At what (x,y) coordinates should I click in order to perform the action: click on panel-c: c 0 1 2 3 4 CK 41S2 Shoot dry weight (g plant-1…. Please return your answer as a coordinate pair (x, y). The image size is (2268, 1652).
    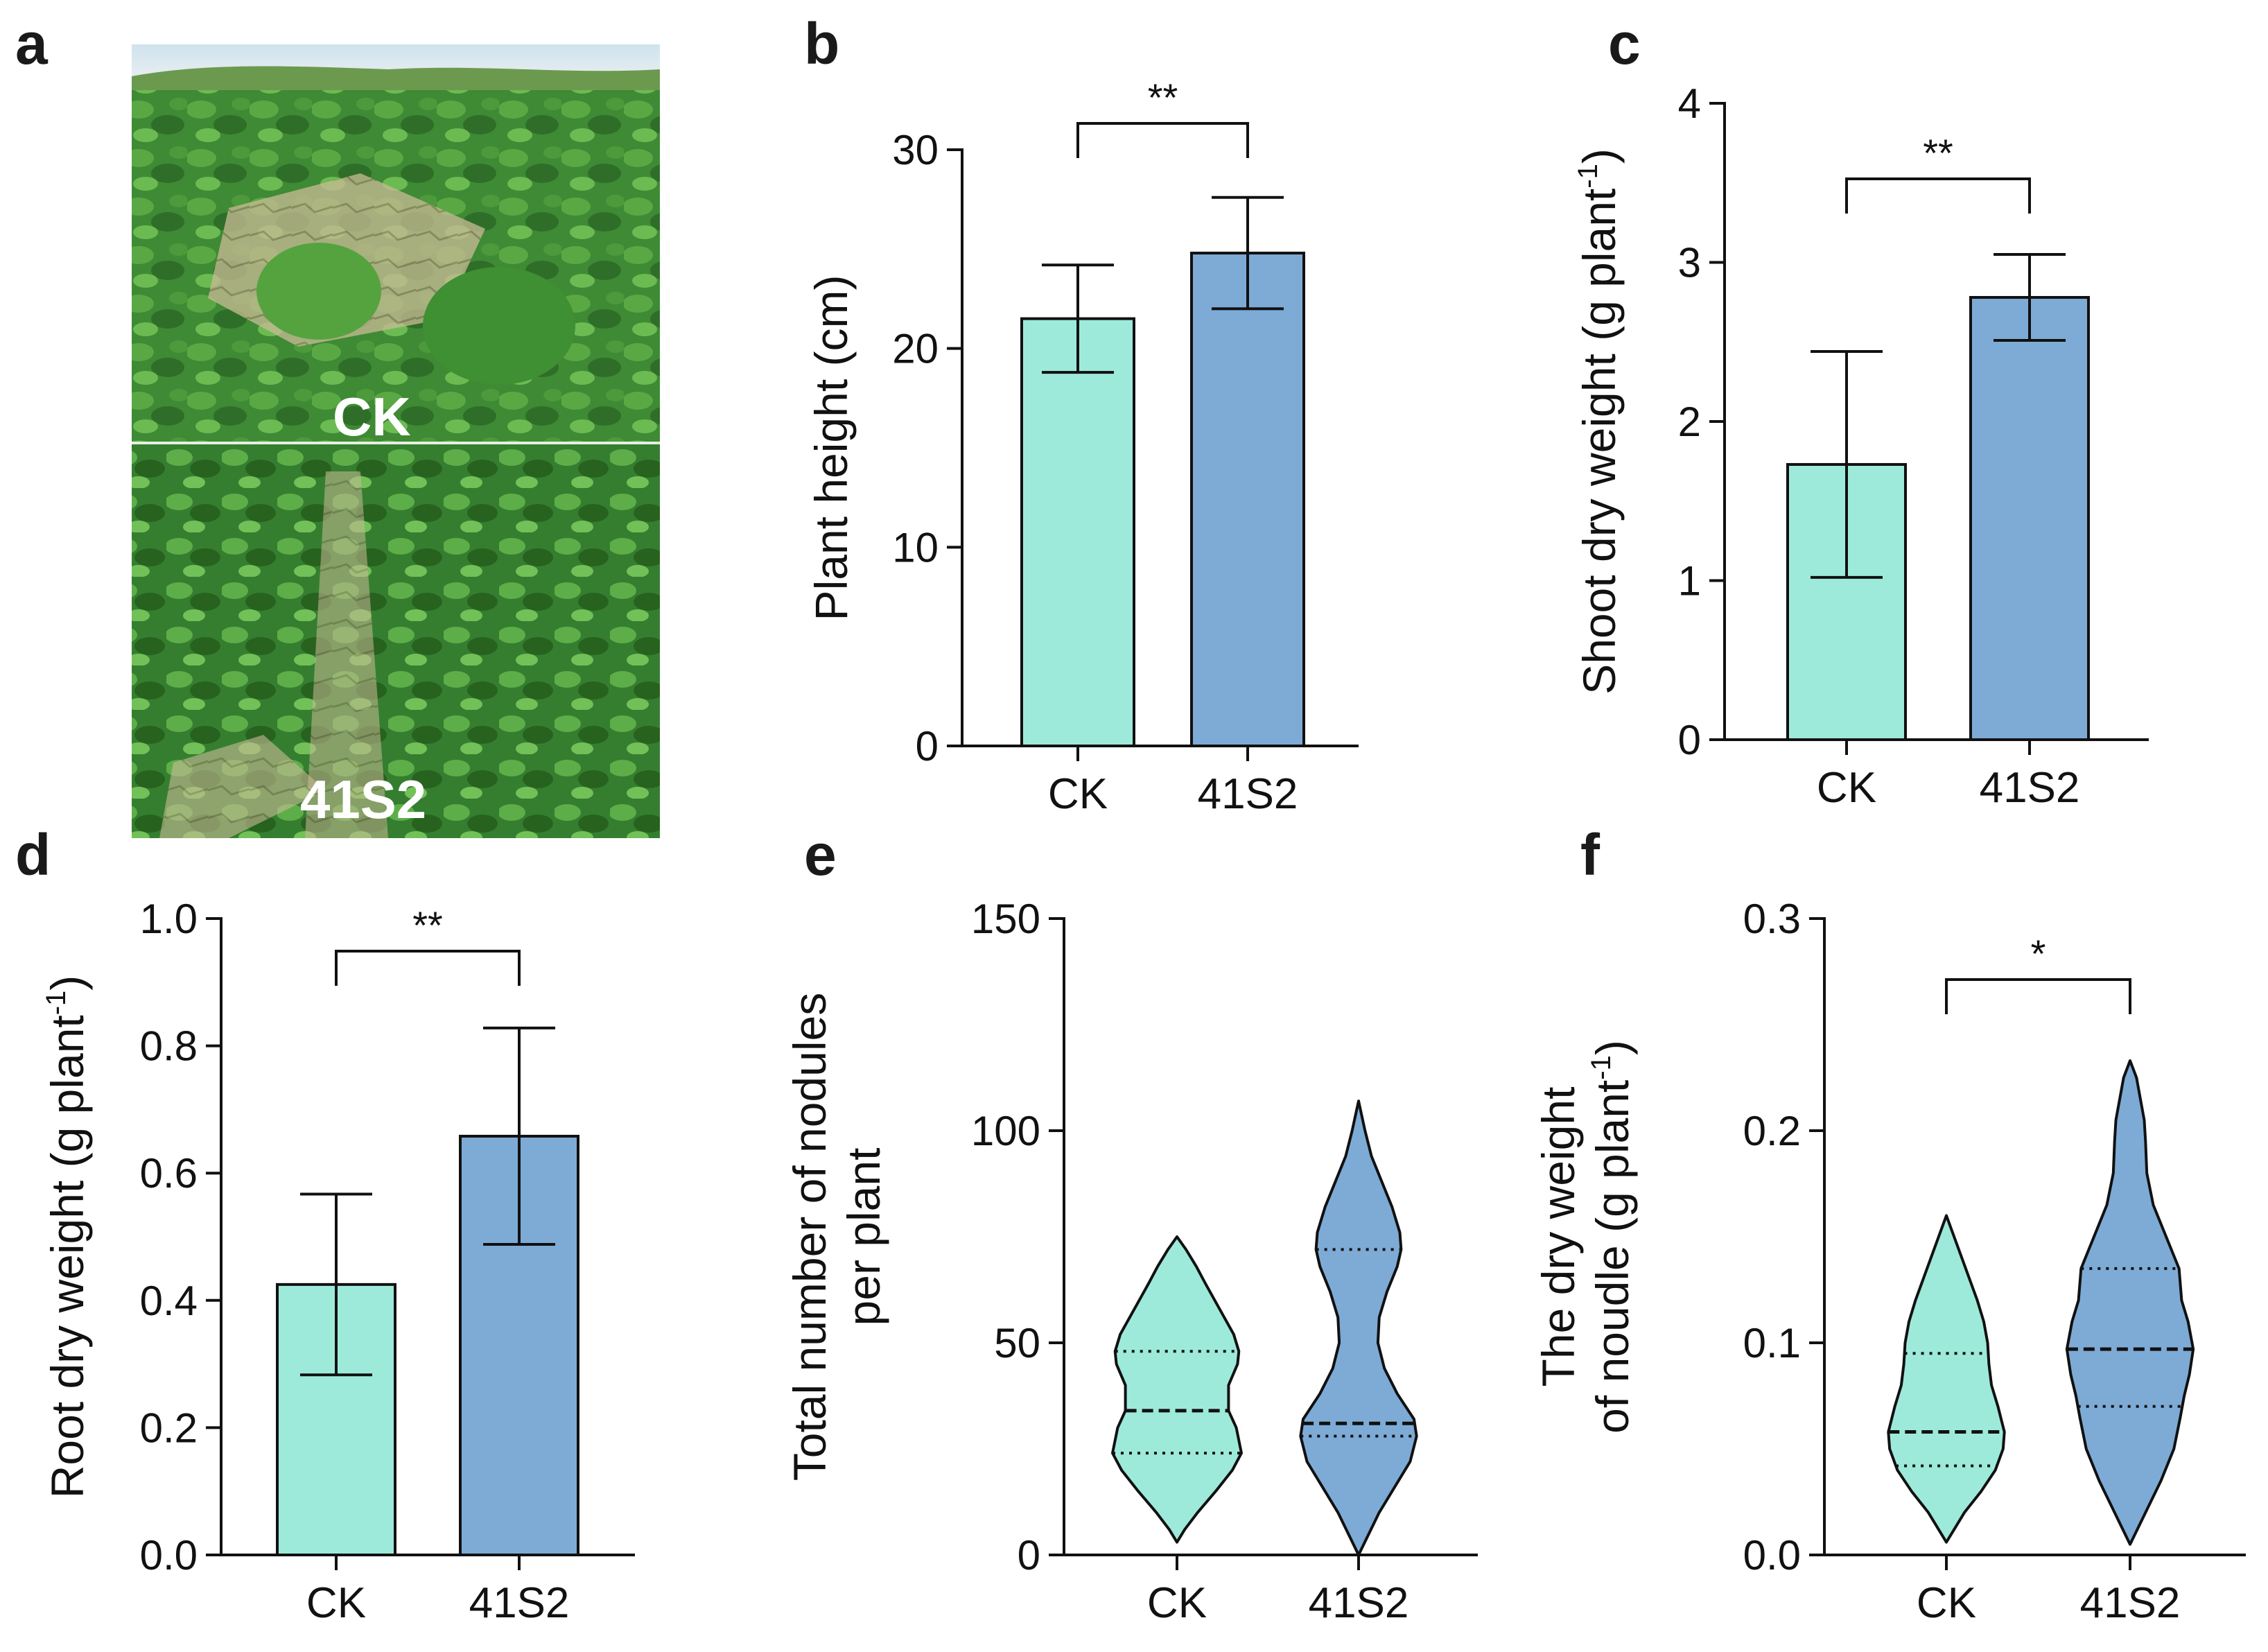
    Looking at the image, I should click on (1861, 411).